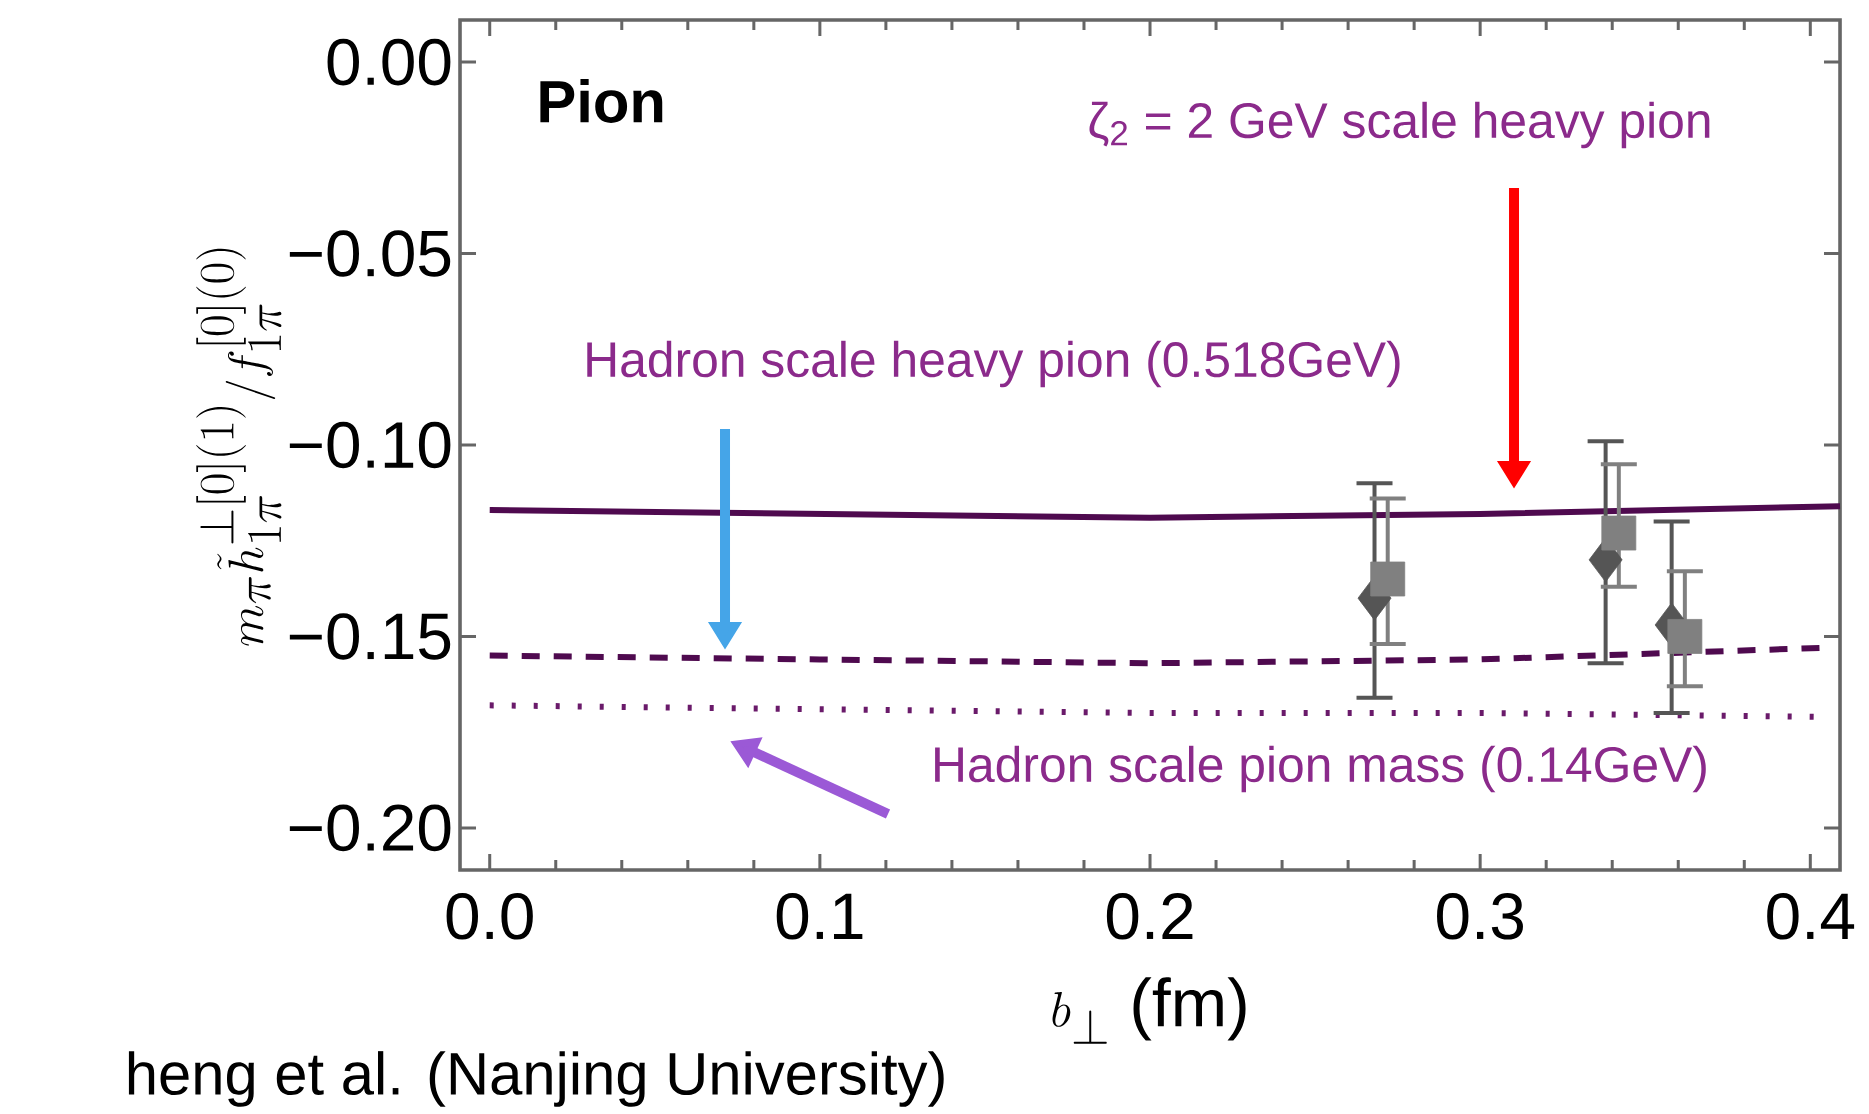 Image resolution: width=1869 pixels, height=1114 pixels. Describe the element at coordinates (601, 101) in the screenshot. I see `annotation: Pion` at that location.